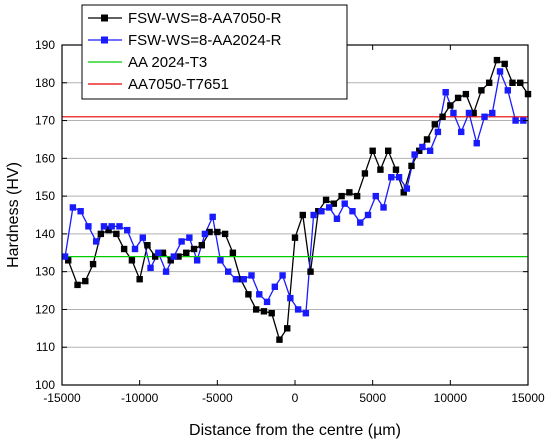 The image size is (550, 448). What do you see at coordinates (62, 398) in the screenshot?
I see `x-tick-label: -15000` at bounding box center [62, 398].